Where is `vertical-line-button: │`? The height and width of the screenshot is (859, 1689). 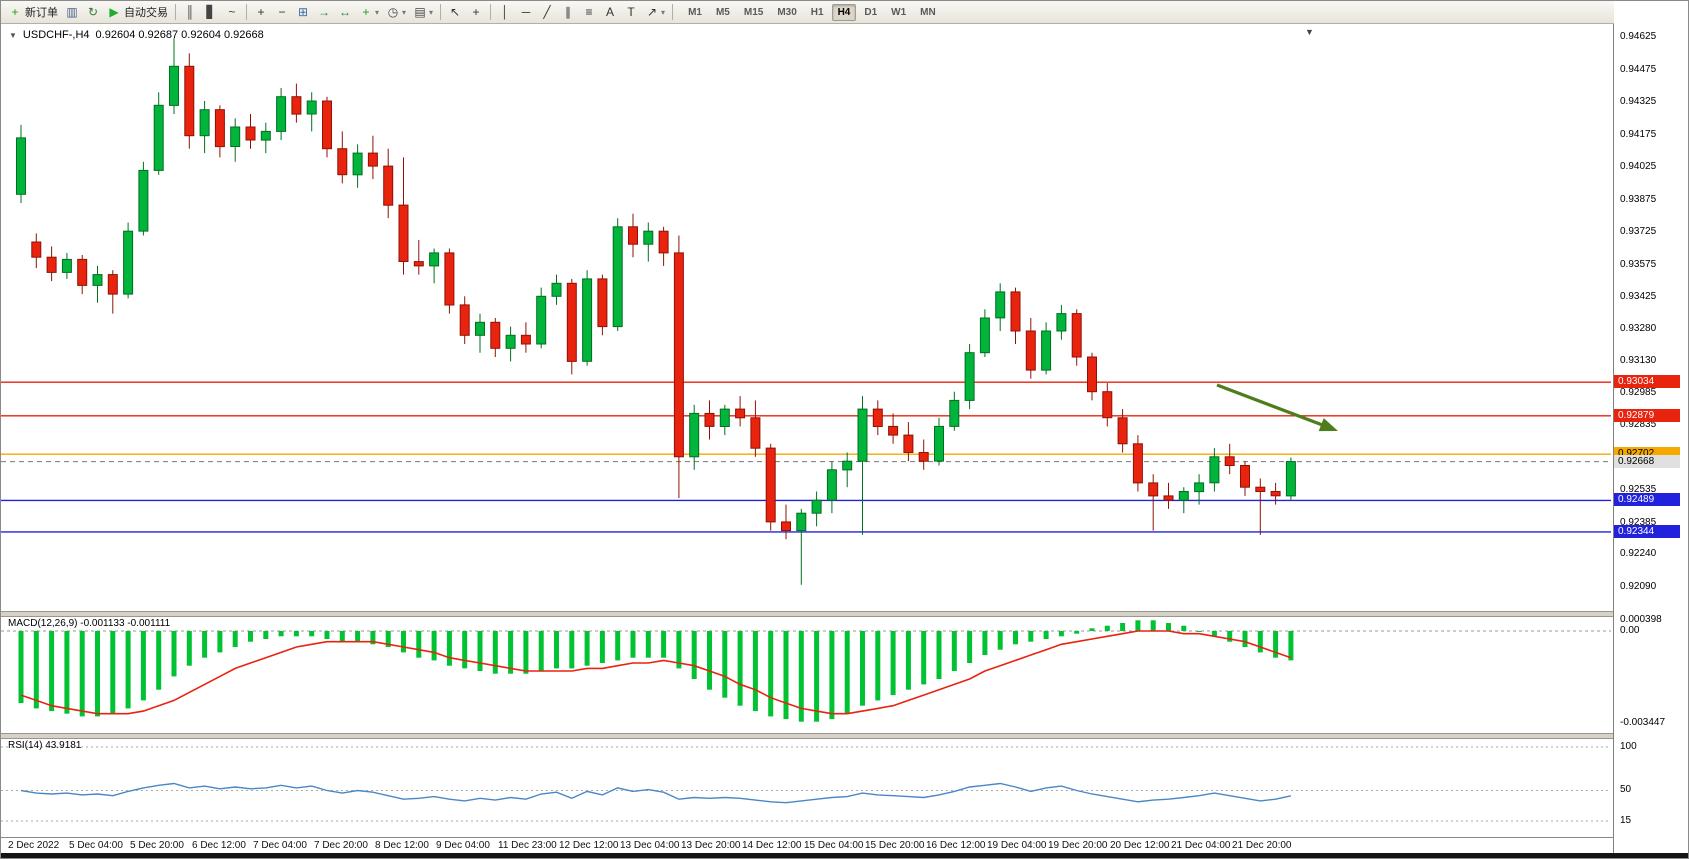
vertical-line-button: │ is located at coordinates (505, 12).